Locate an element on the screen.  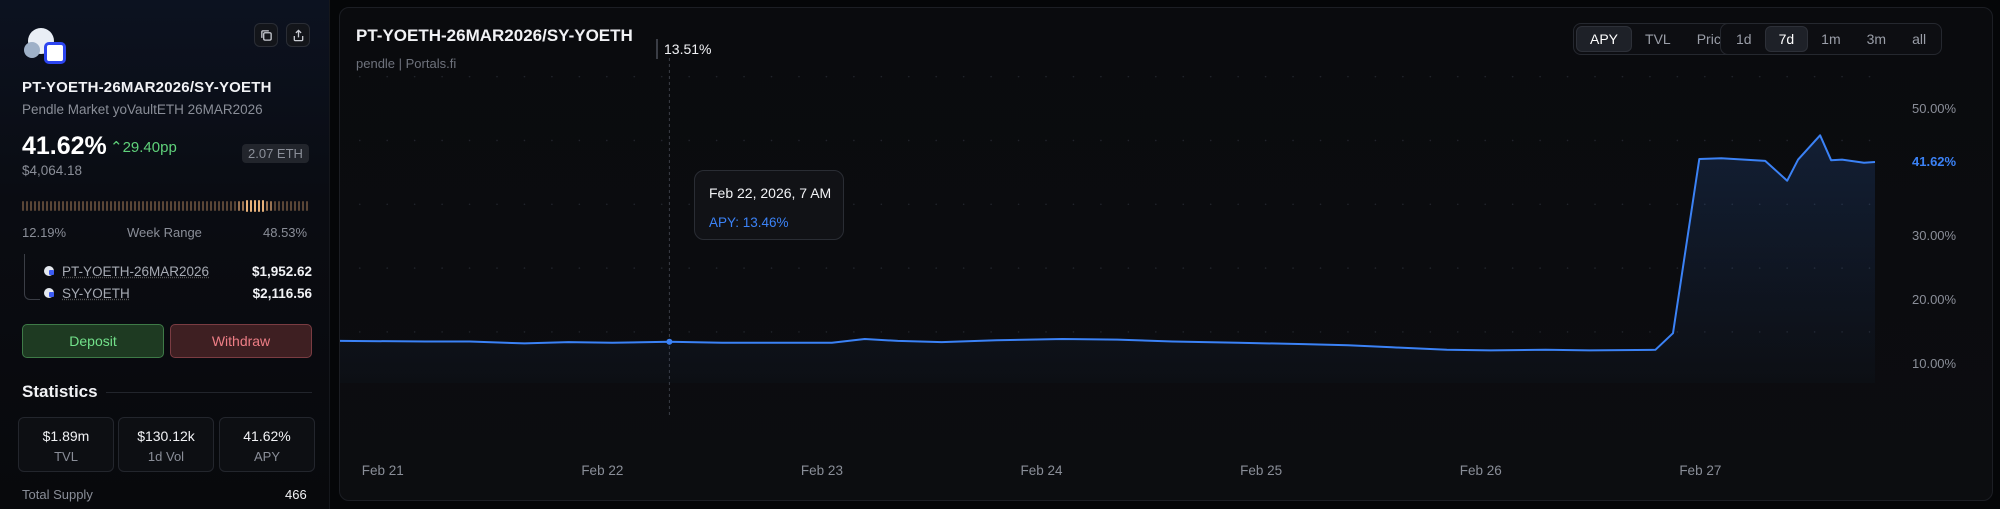
range-3m: 3m is located at coordinates (1876, 39).